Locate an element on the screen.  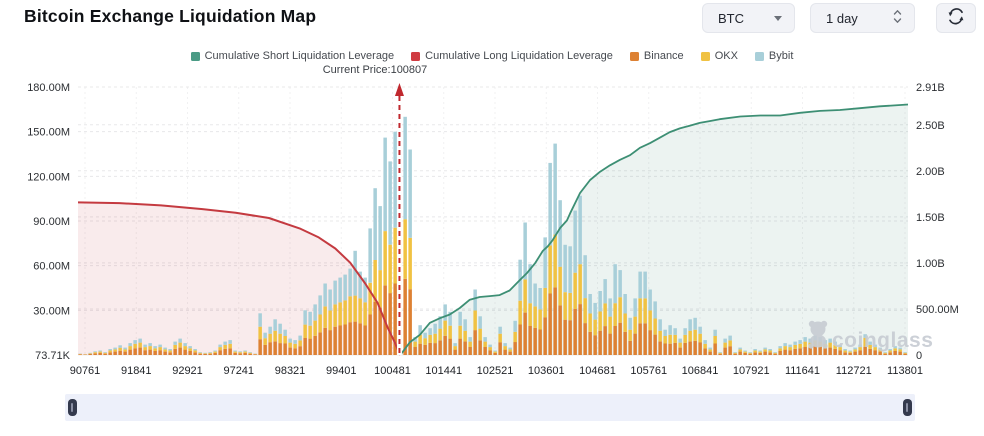
coin-selector: BTC is located at coordinates (748, 18).